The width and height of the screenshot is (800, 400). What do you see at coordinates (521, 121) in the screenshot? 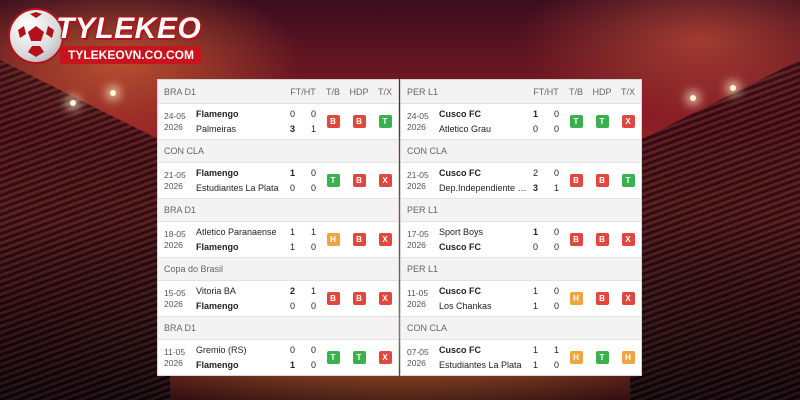
I see `match-row: 24-05 2026 Cusco FC Atletico Grau 1 0 0 0 T T X` at bounding box center [521, 121].